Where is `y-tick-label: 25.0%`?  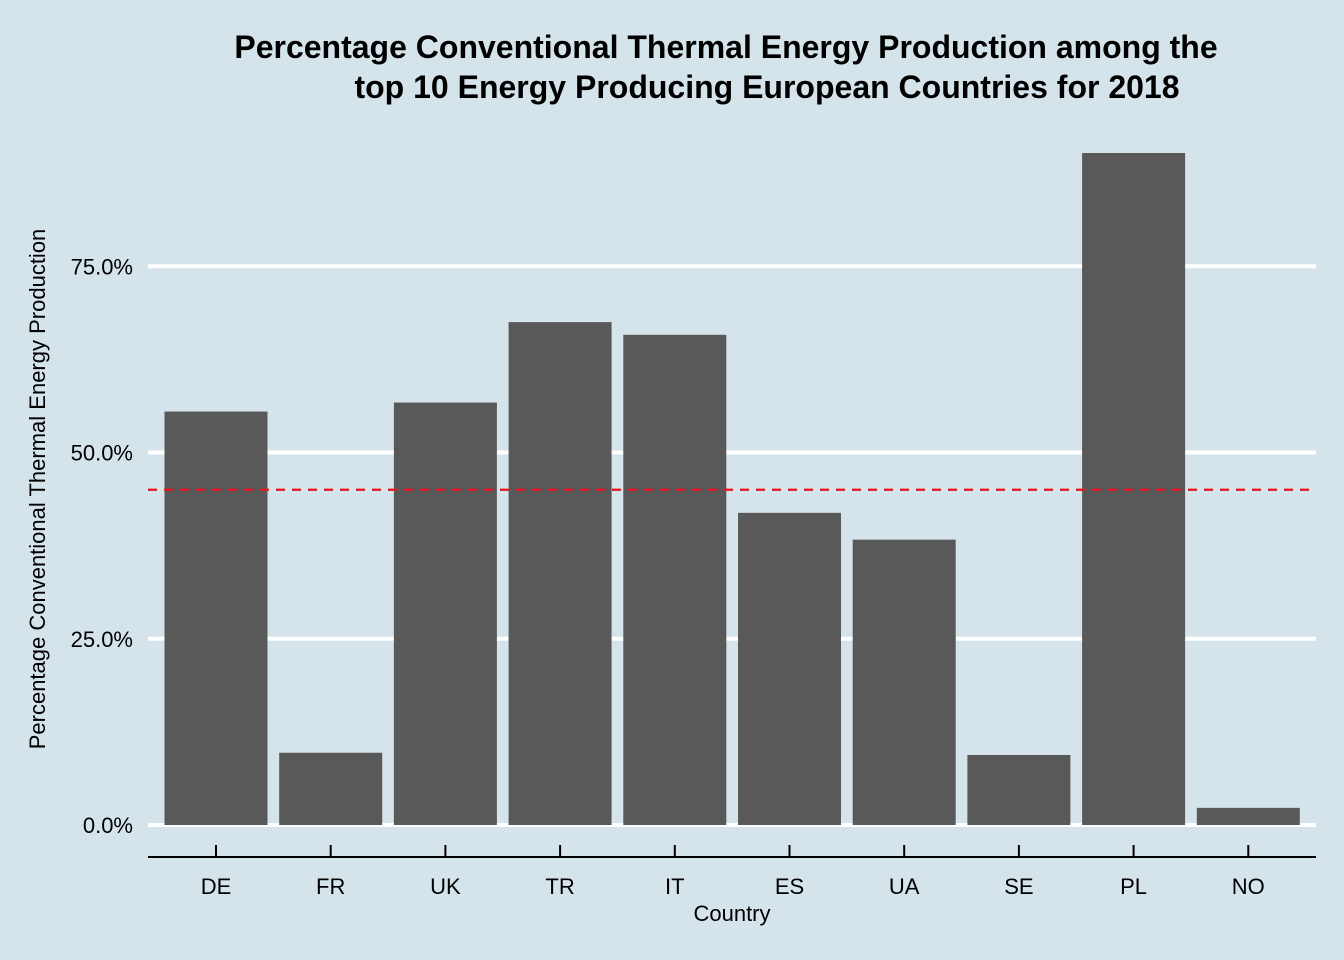 y-tick-label: 25.0% is located at coordinates (102, 639).